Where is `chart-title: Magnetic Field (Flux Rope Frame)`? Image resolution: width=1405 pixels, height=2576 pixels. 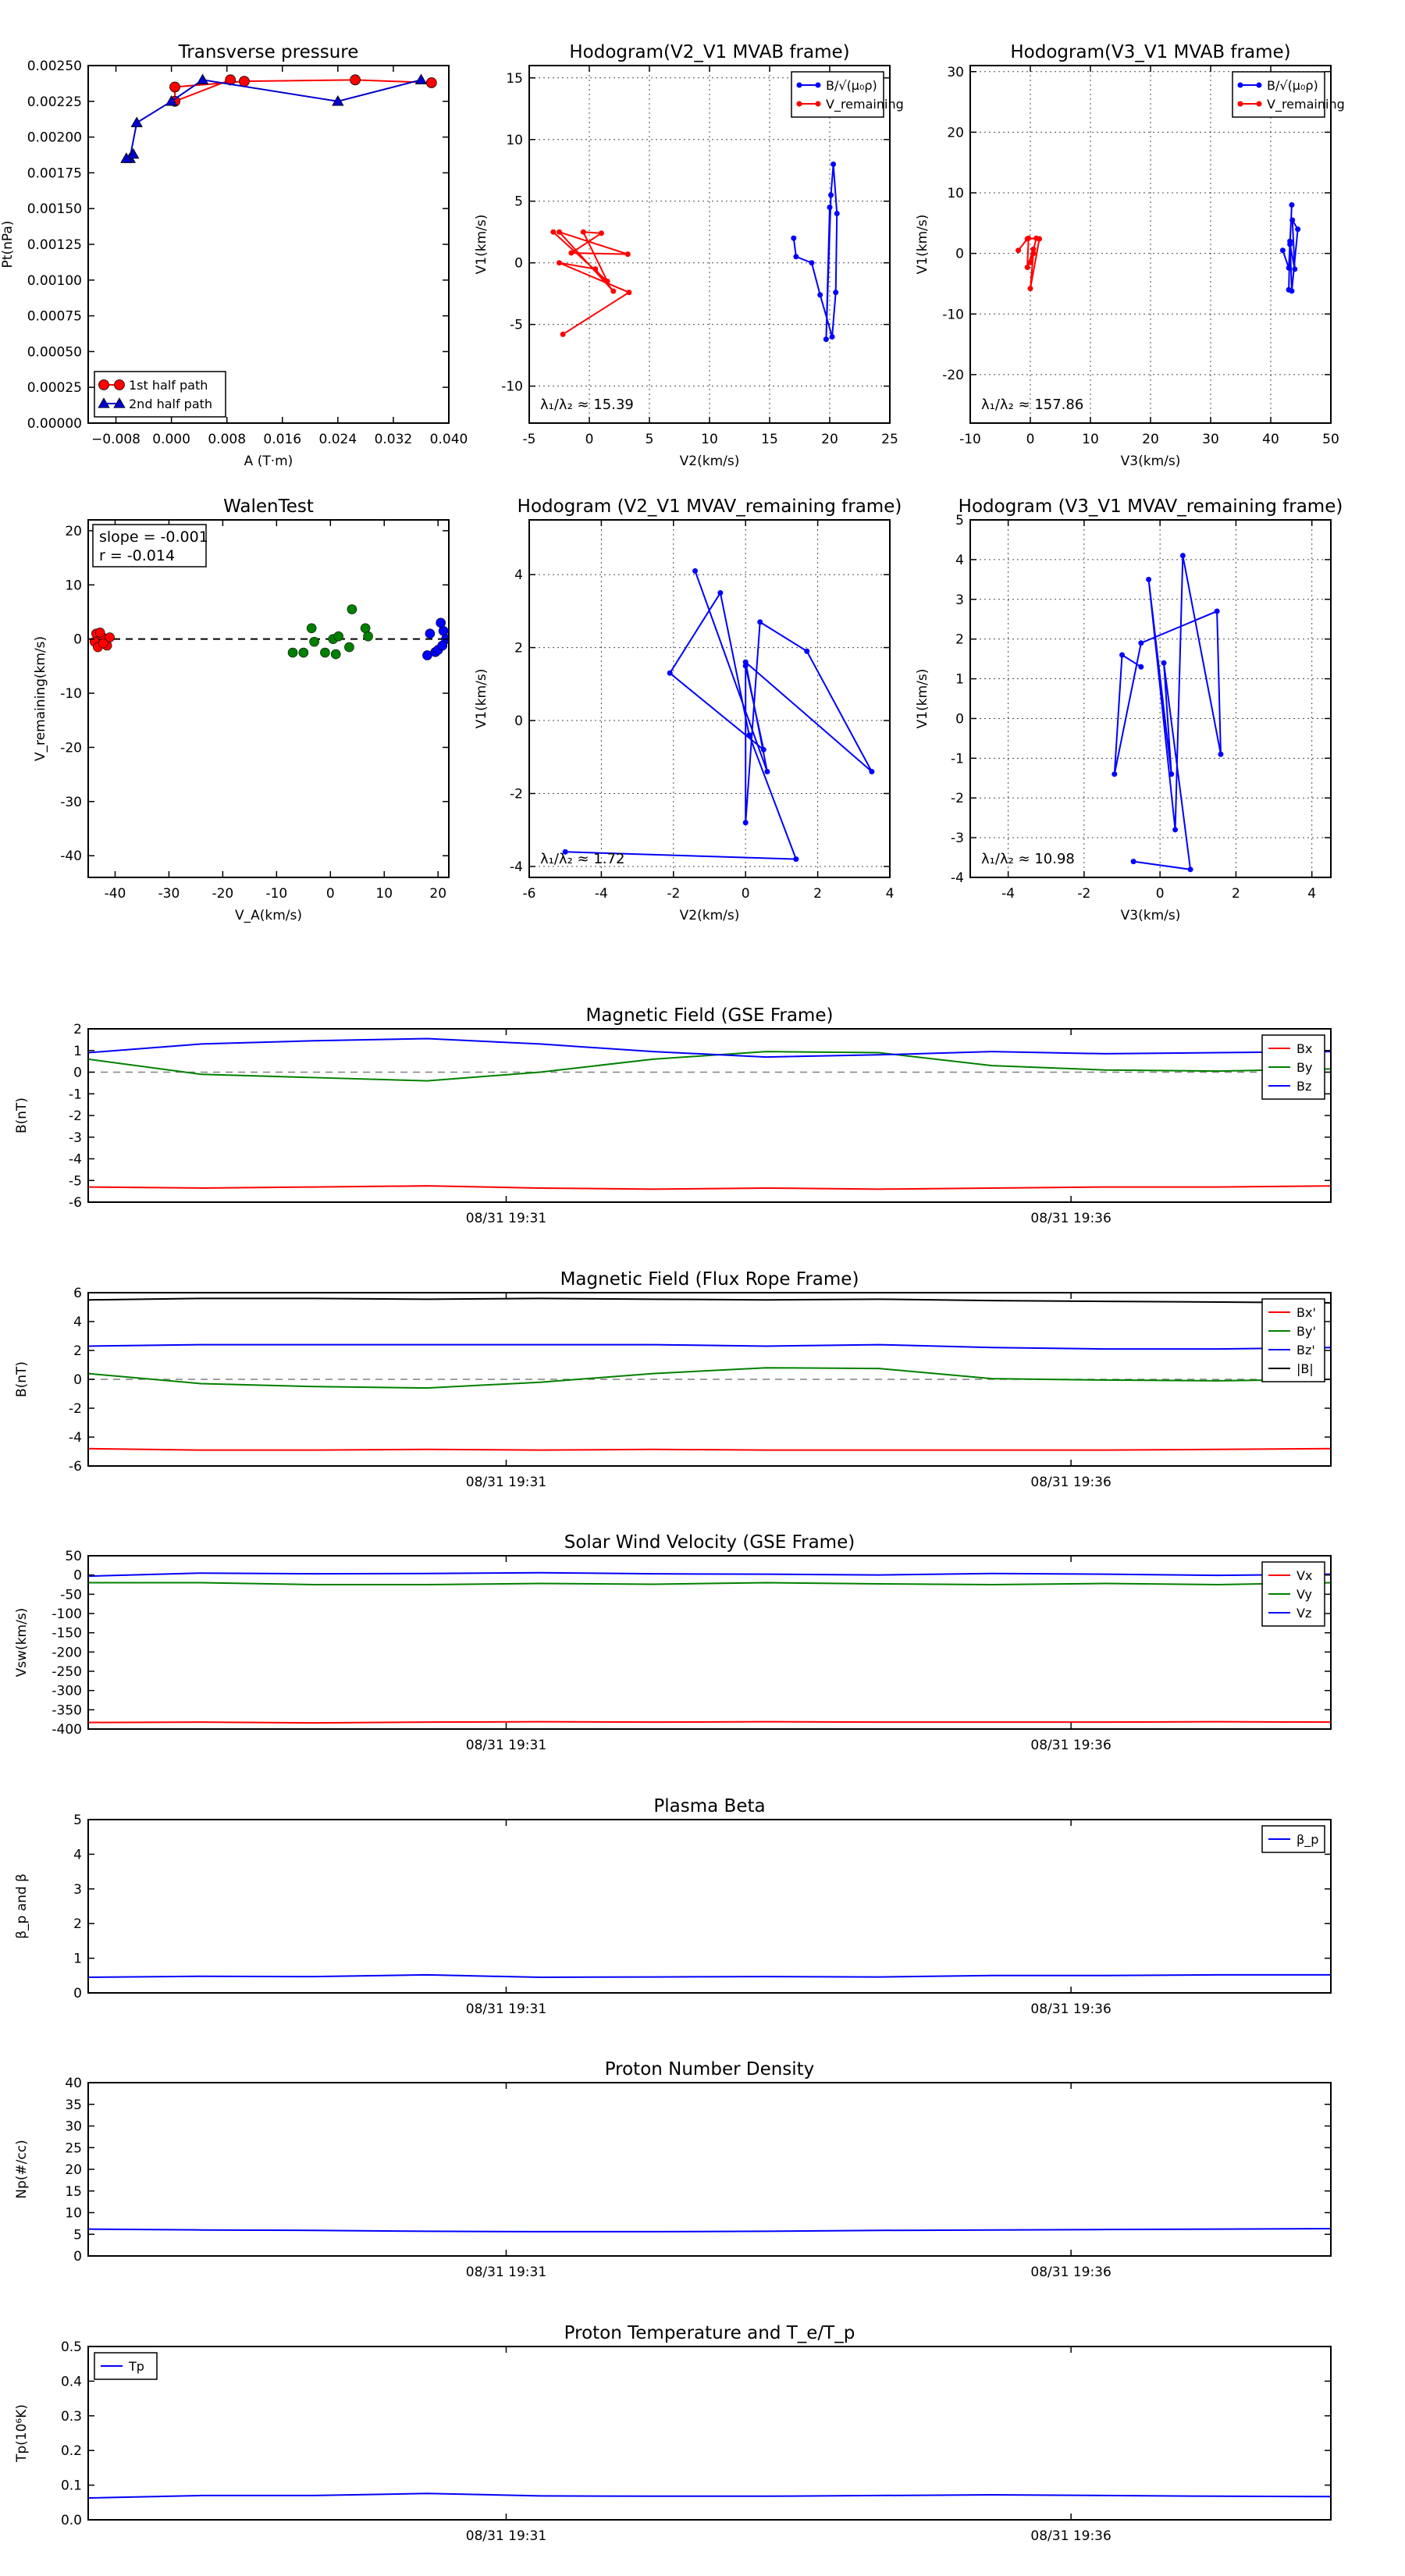
chart-title: Magnetic Field (Flux Rope Frame) is located at coordinates (710, 1279).